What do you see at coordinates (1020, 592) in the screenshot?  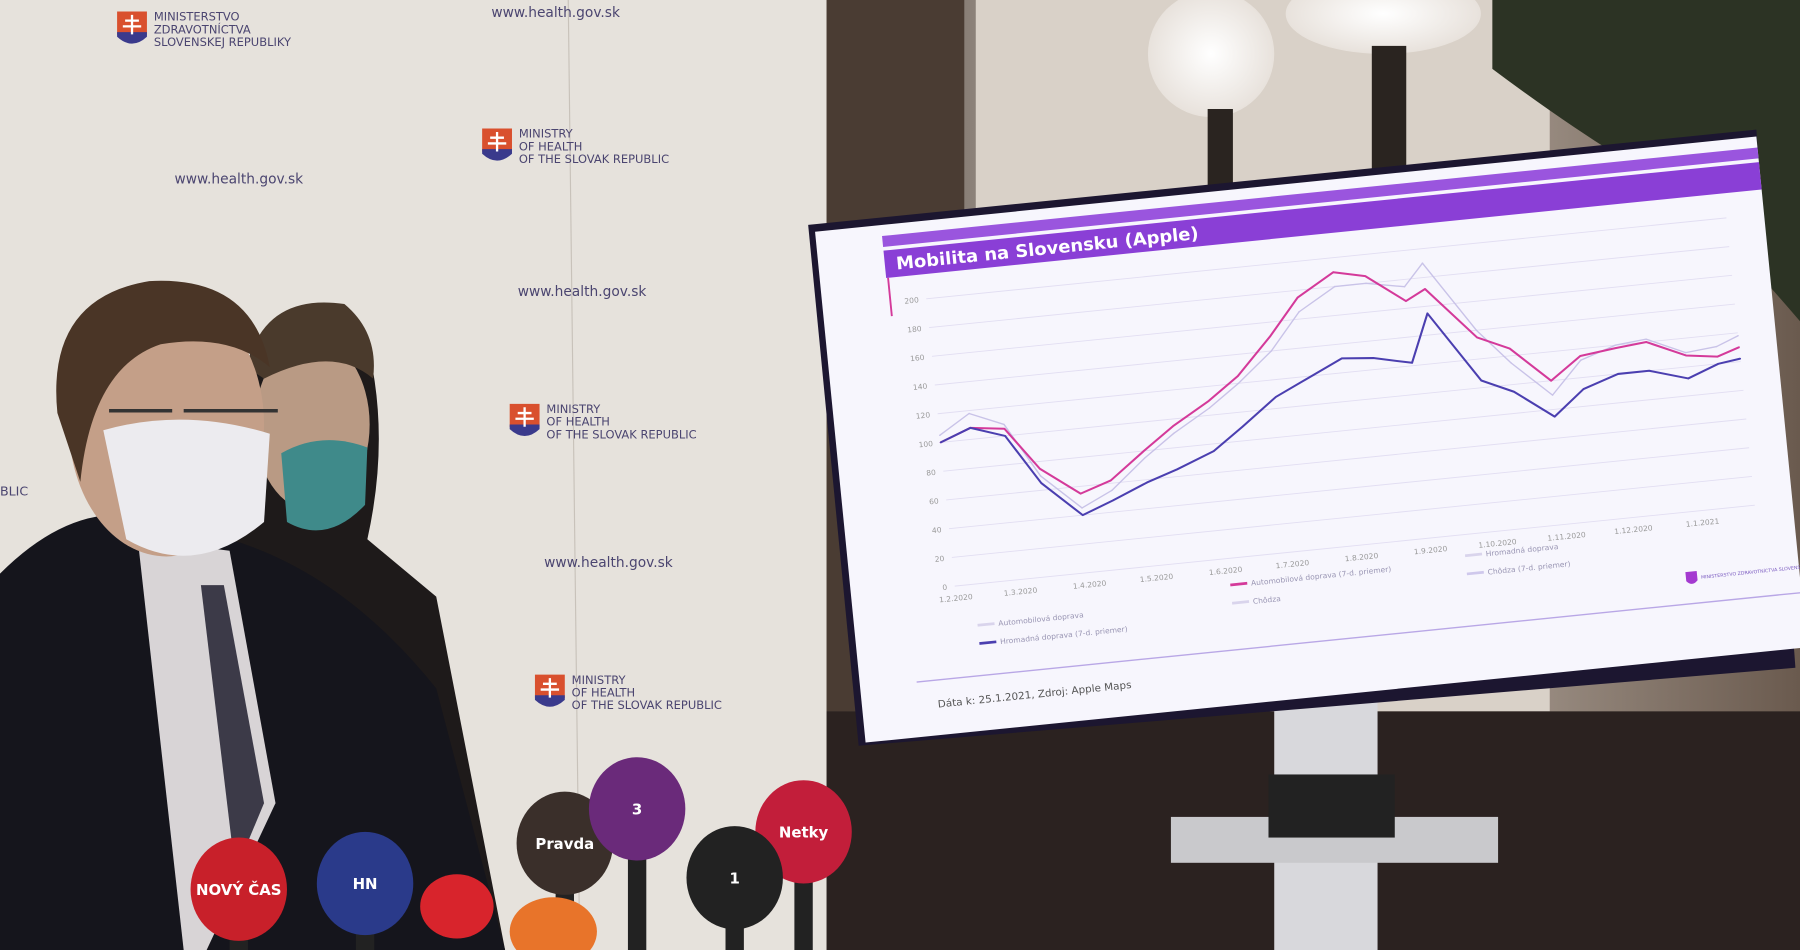 I see `x-tick-label: 1.3.2020` at bounding box center [1020, 592].